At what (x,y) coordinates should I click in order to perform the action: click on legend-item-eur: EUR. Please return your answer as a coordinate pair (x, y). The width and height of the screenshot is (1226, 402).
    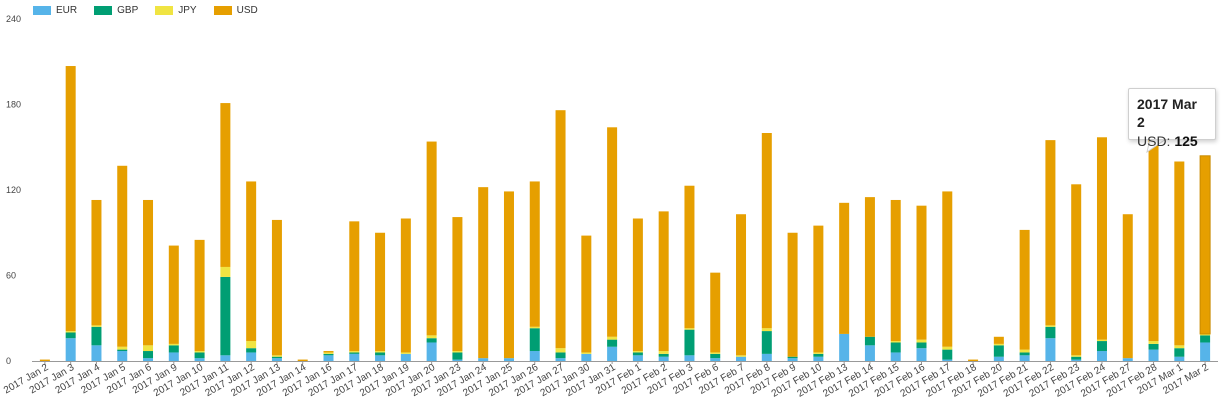
    Looking at the image, I should click on (55, 10).